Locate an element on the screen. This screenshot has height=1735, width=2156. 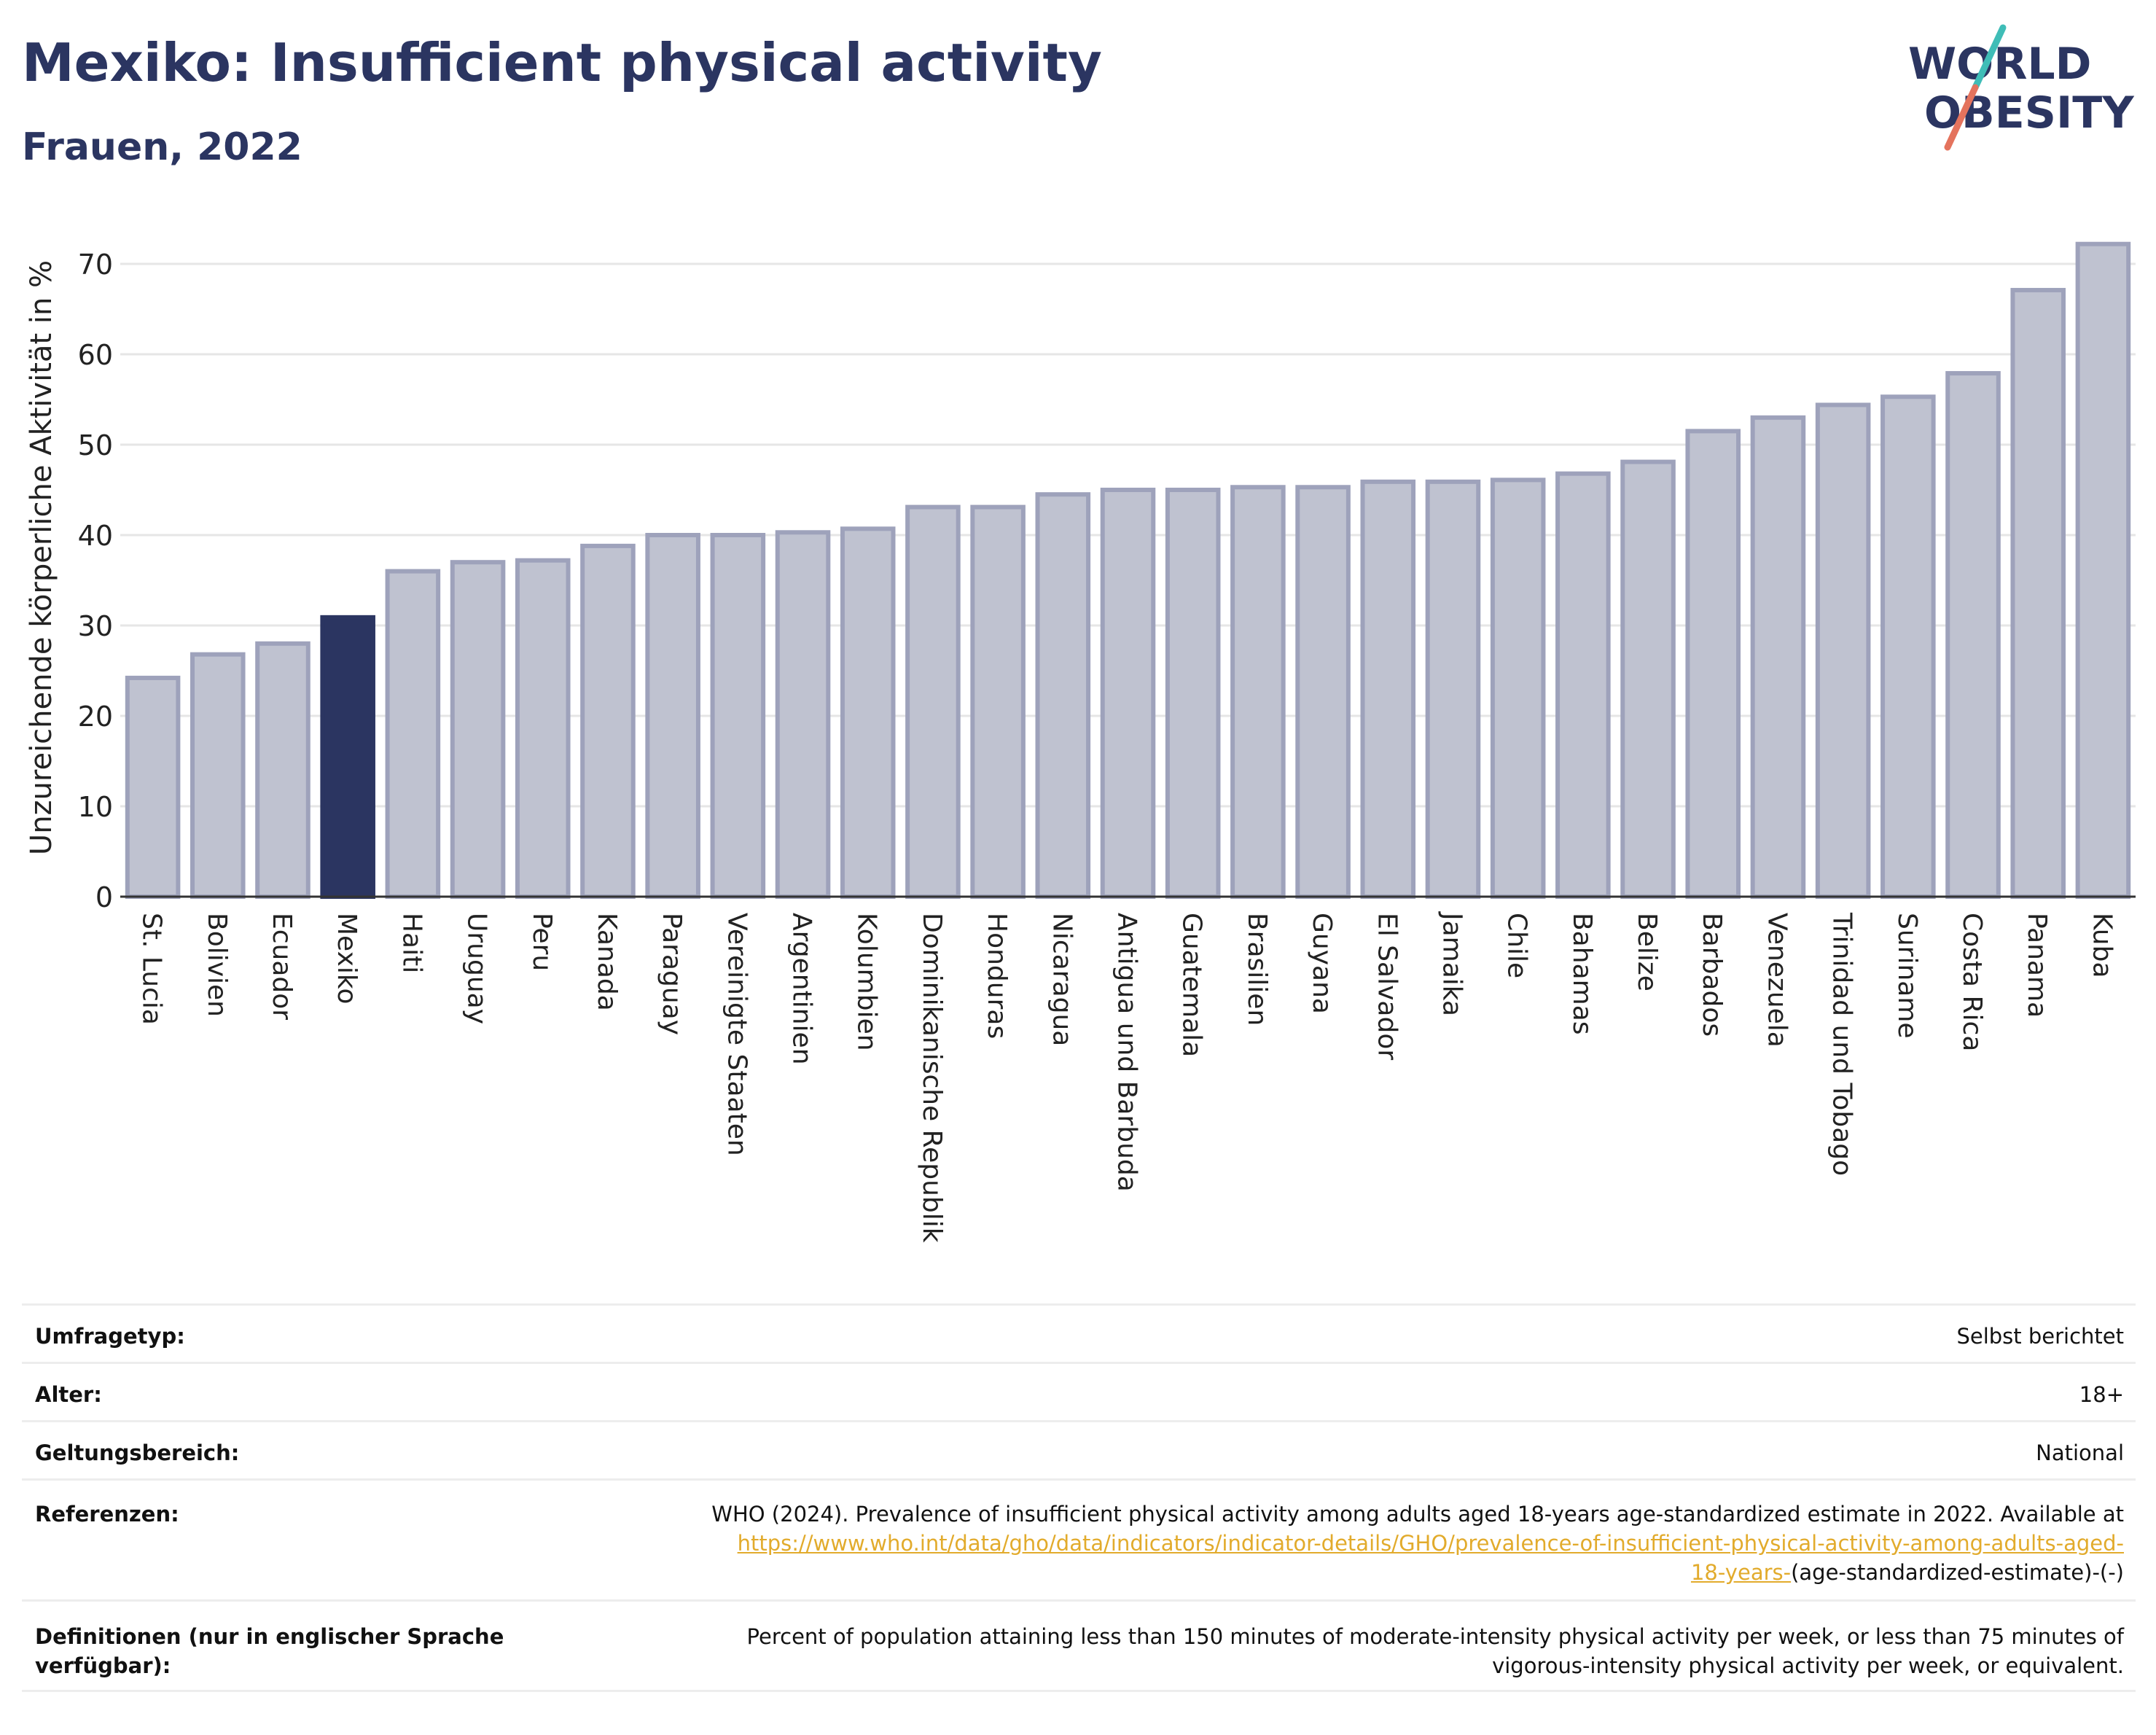
bar-honduras is located at coordinates (998, 701).